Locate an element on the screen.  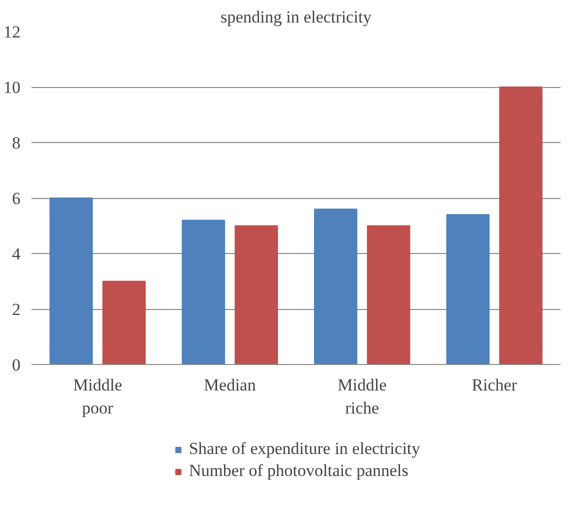
x-tick-label: Median is located at coordinates (230, 385).